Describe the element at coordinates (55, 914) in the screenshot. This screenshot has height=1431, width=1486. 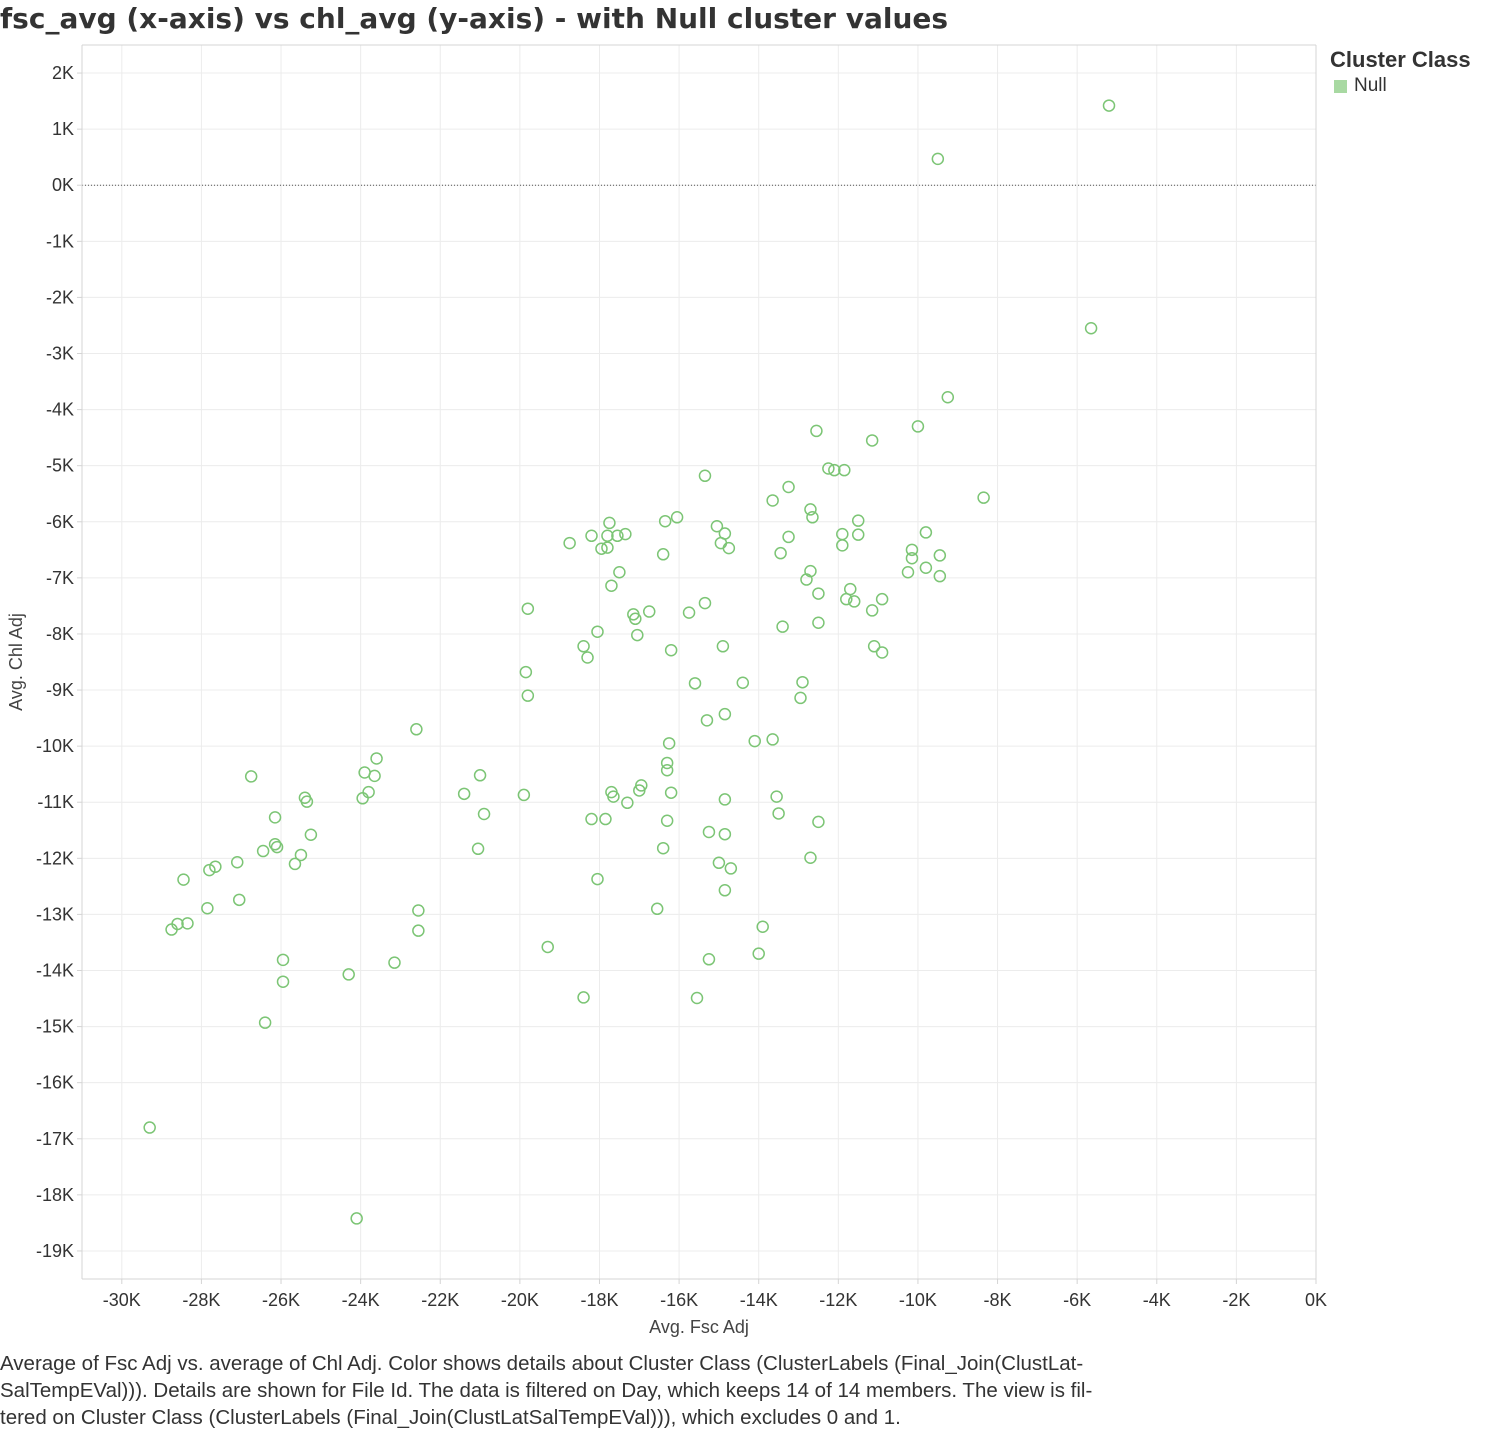
I see `y-tick-label: -13K` at that location.